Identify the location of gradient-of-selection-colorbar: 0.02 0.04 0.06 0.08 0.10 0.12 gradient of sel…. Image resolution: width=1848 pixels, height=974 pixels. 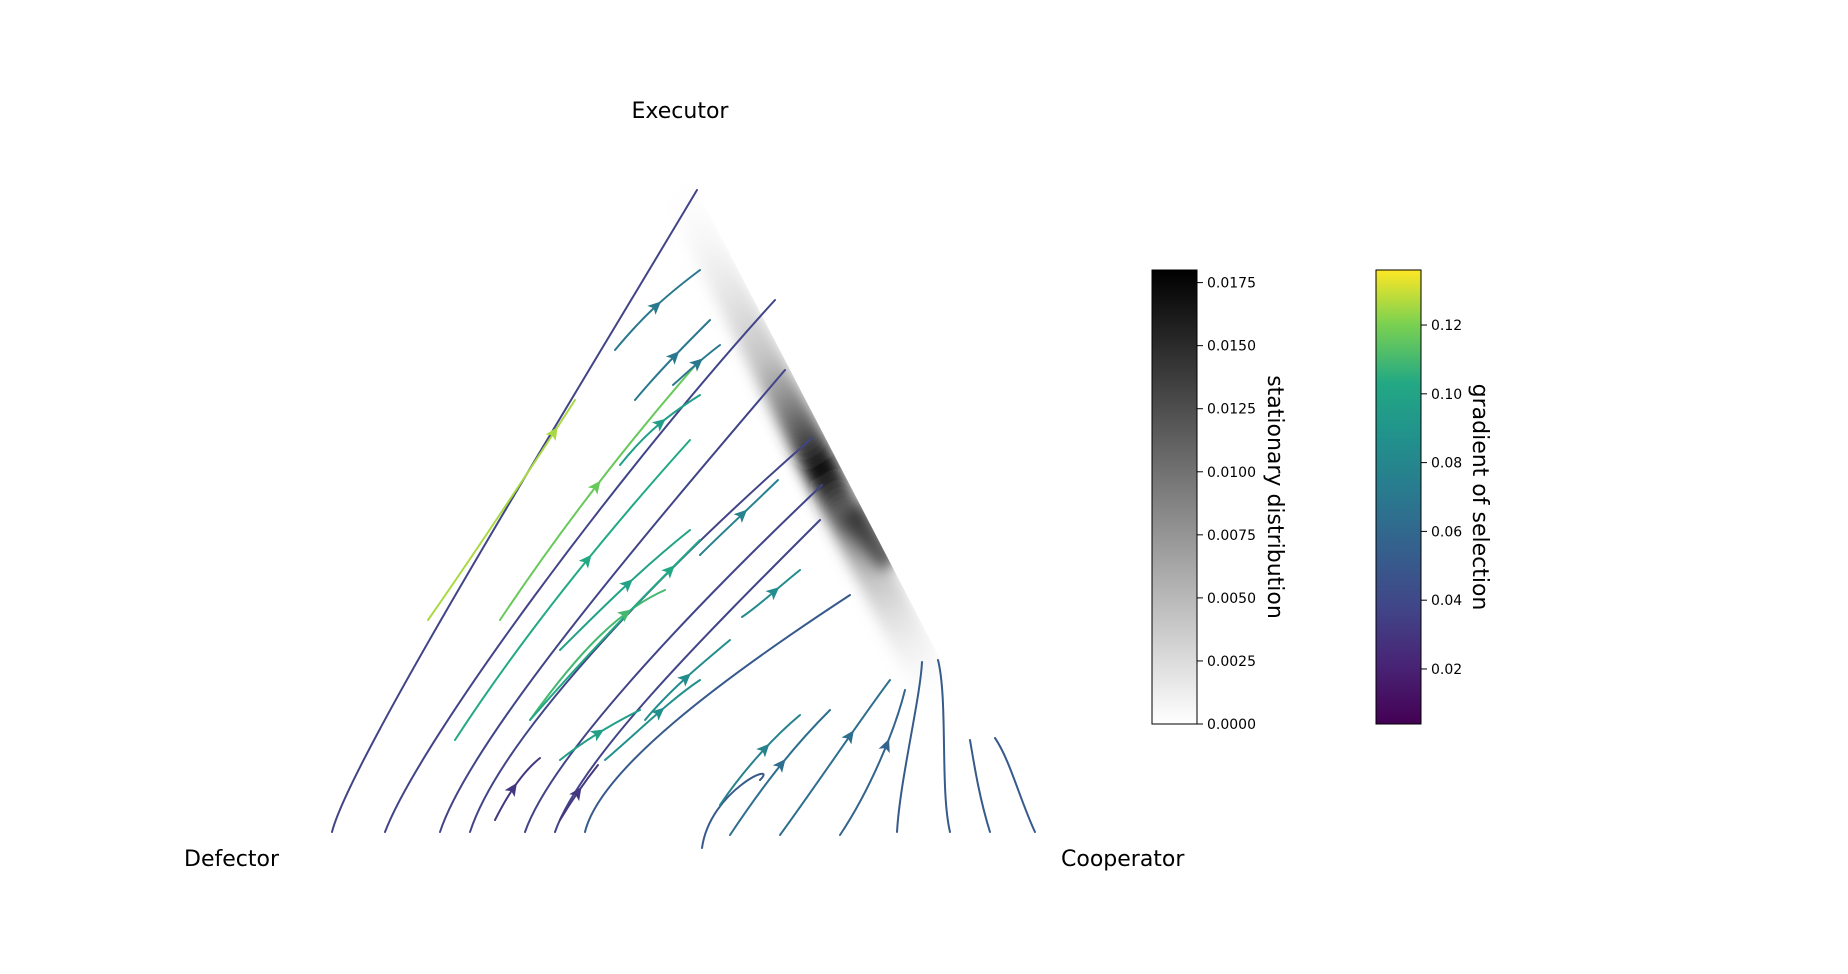
(1433, 497).